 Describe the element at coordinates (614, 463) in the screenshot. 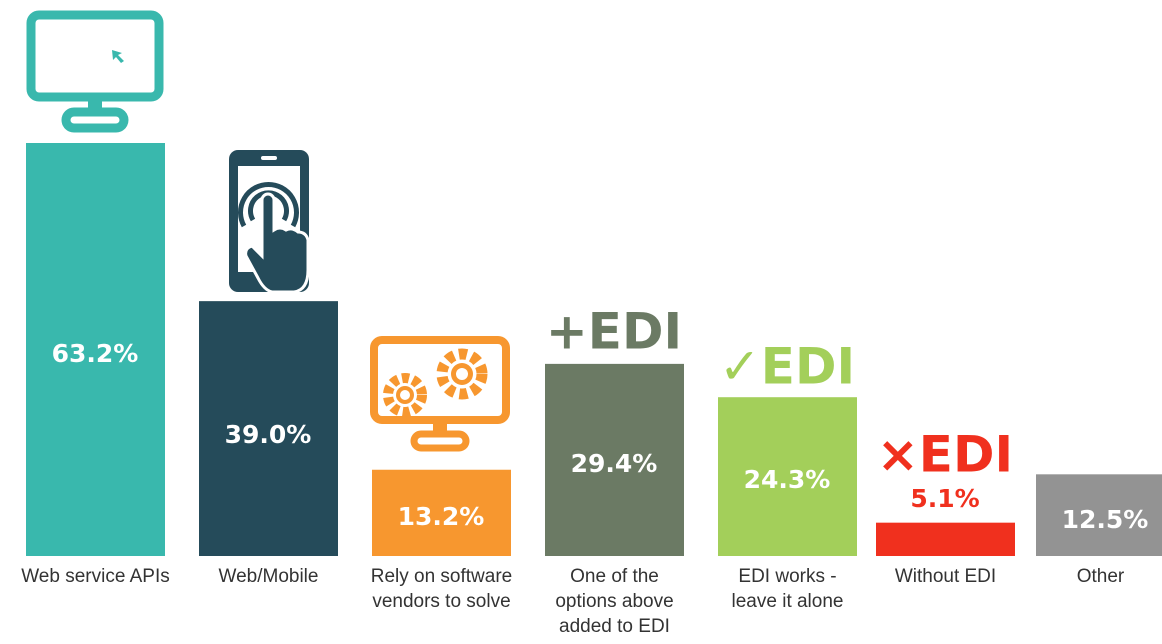

I see `value-label: 29.4%` at that location.